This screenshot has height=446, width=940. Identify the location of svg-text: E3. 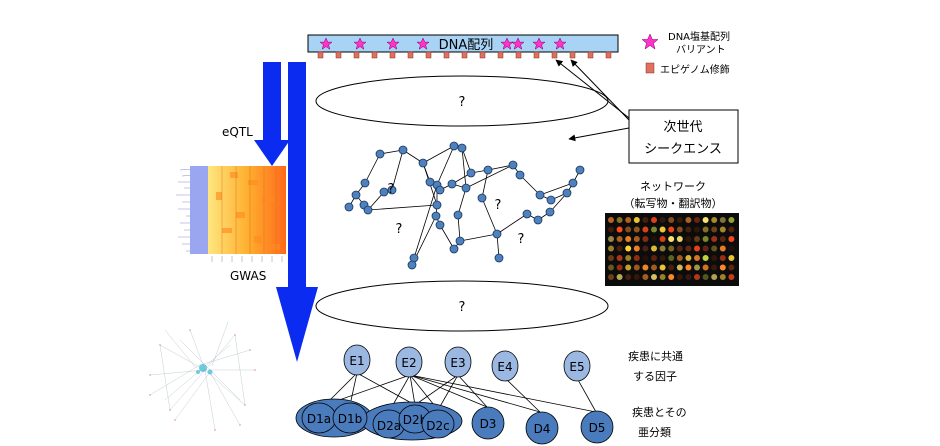
(457, 363).